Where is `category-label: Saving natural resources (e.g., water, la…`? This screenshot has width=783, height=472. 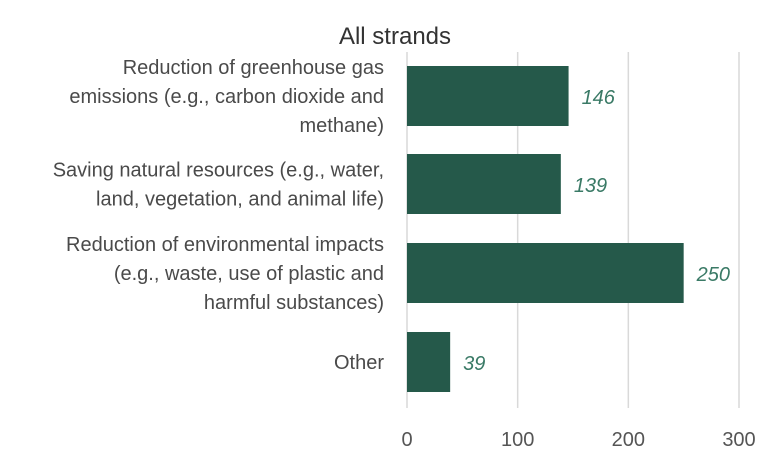 category-label: Saving natural resources (e.g., water, la… is located at coordinates (218, 185).